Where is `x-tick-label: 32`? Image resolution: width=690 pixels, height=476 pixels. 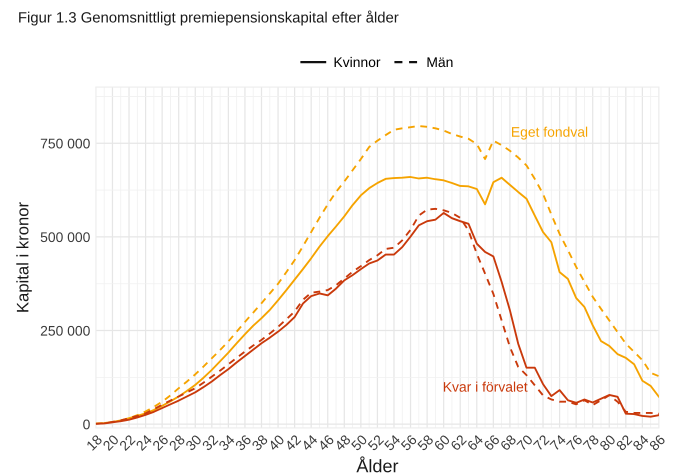
x-tick-label: 32 is located at coordinates (210, 443).